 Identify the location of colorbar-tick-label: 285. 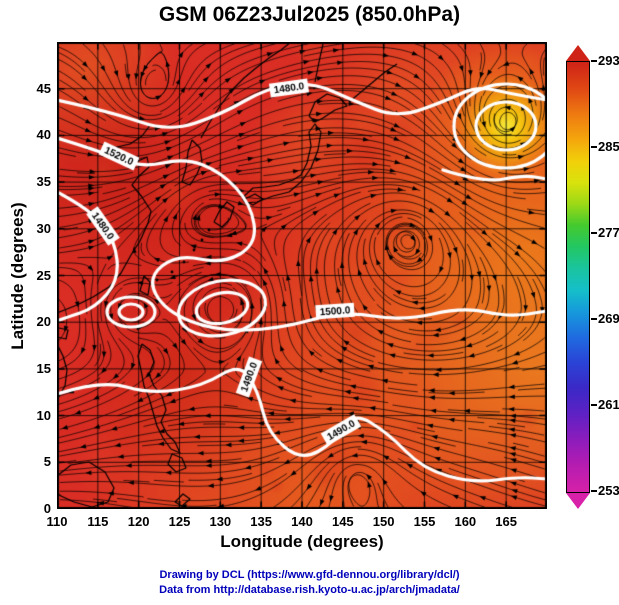
(608, 146).